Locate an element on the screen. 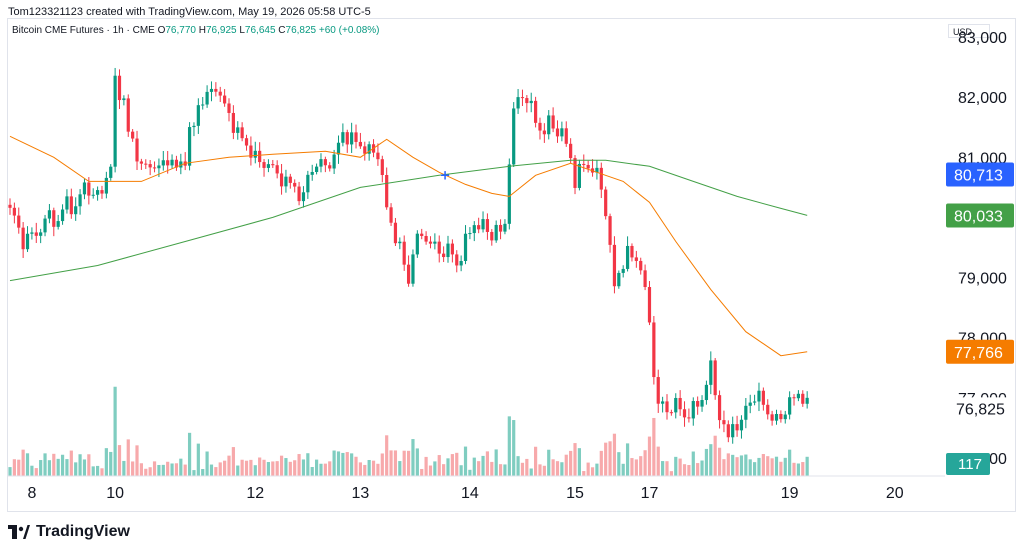  open-key: O is located at coordinates (161, 30).